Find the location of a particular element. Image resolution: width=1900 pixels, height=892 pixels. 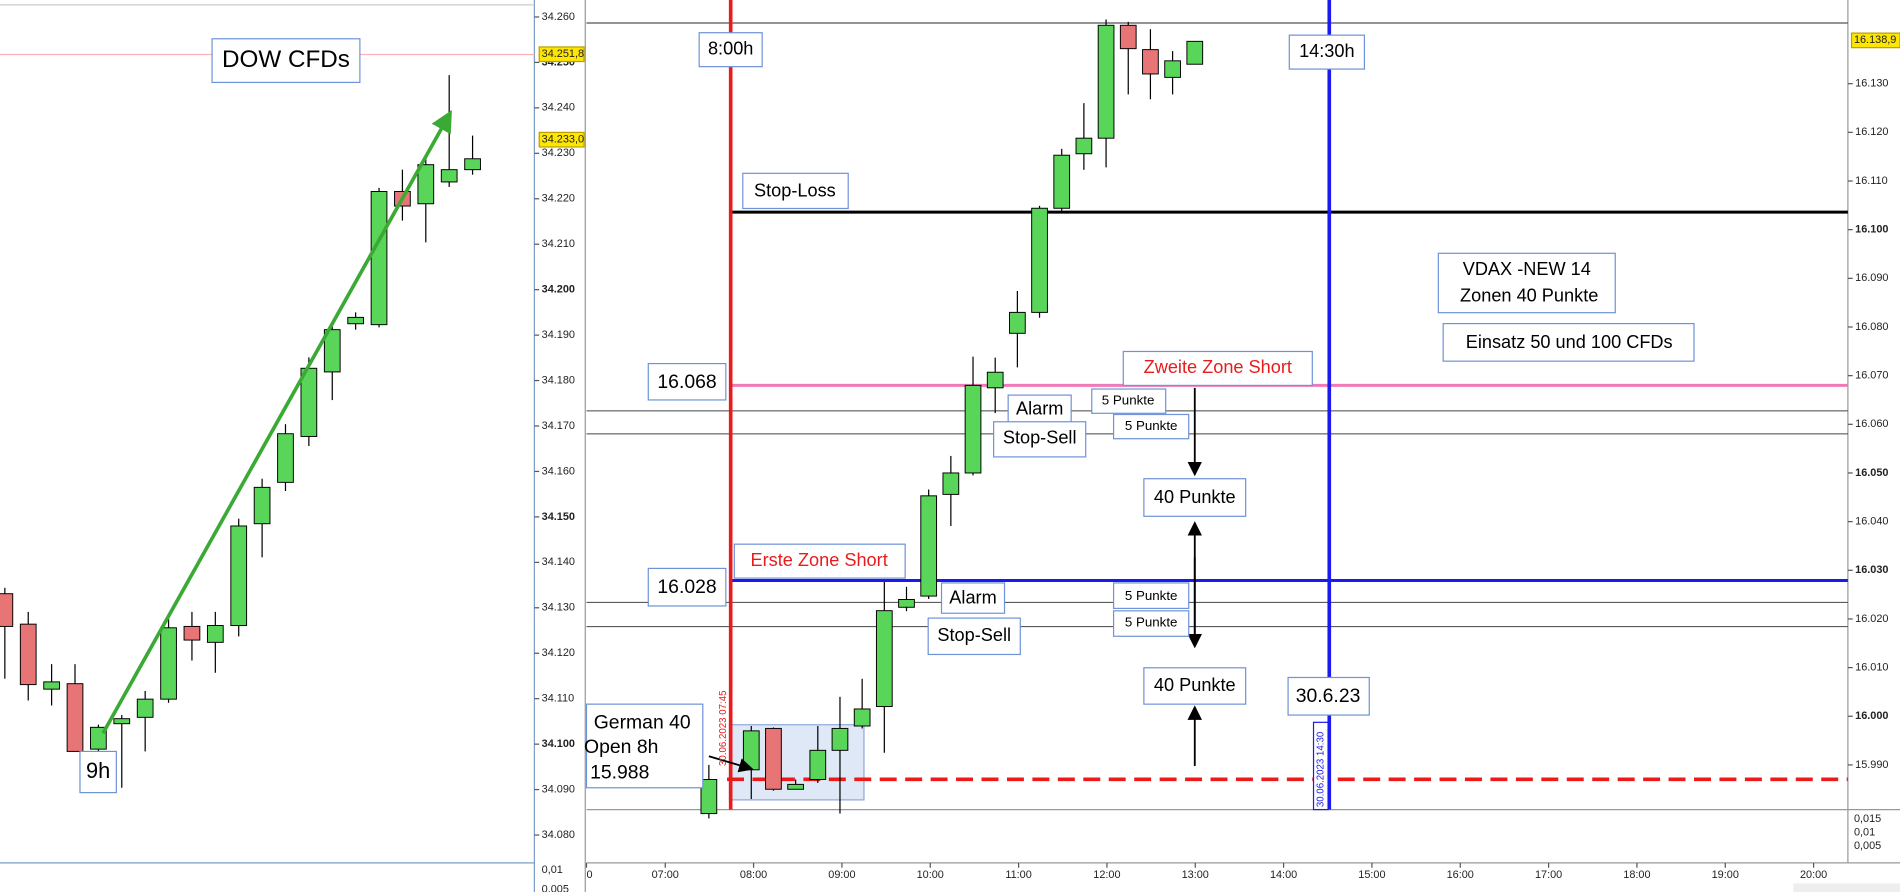

indicator-tick-label: 0,01 is located at coordinates (1864, 832).